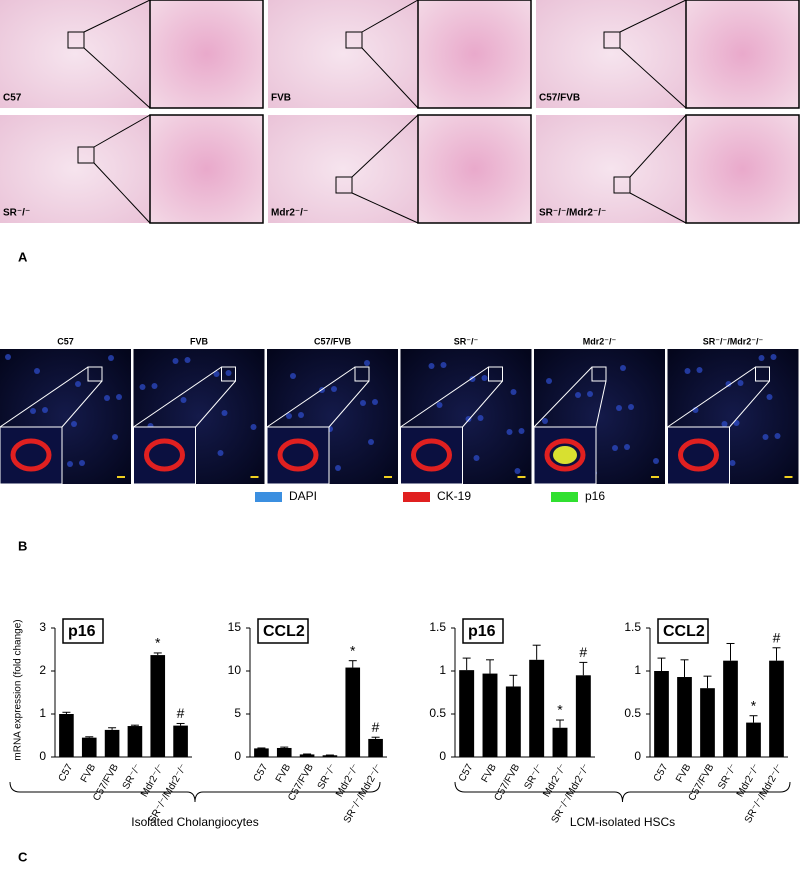 The width and height of the screenshot is (800, 871). Describe the element at coordinates (235, 670) in the screenshot. I see `y-tick-label: 10` at that location.